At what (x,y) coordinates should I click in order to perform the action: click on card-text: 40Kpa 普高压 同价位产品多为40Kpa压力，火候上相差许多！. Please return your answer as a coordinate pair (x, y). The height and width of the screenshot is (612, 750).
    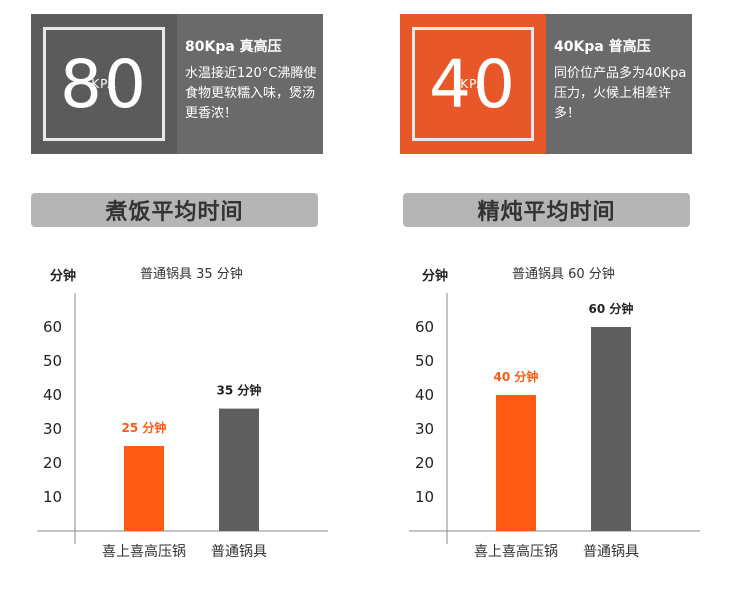
    Looking at the image, I should click on (622, 80).